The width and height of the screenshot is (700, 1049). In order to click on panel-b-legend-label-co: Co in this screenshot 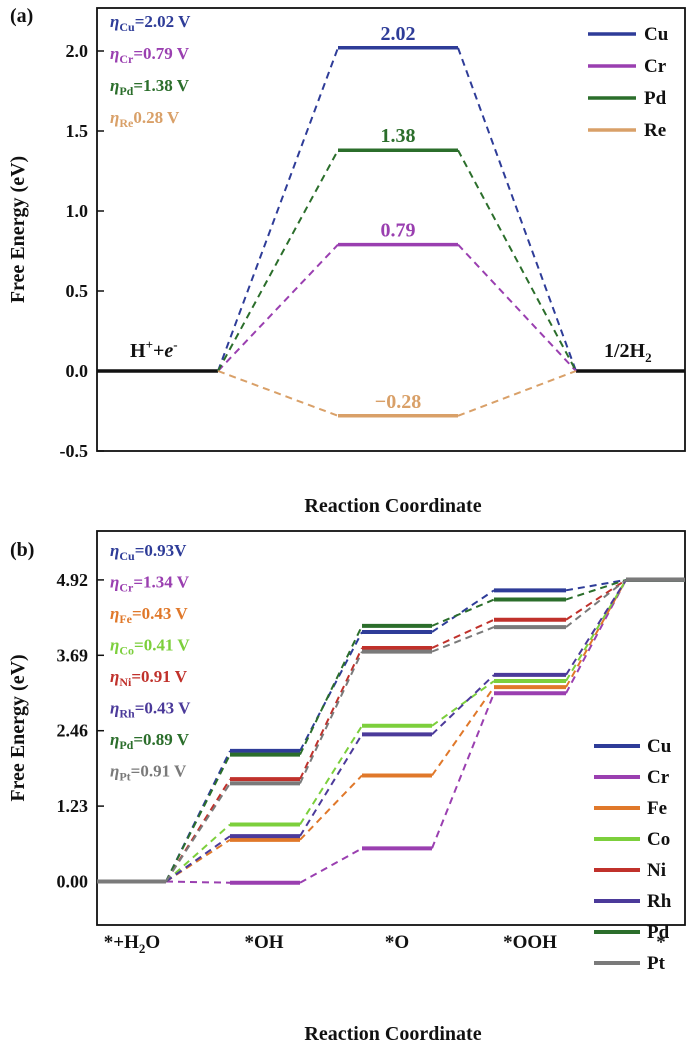, I will do `click(658, 839)`.